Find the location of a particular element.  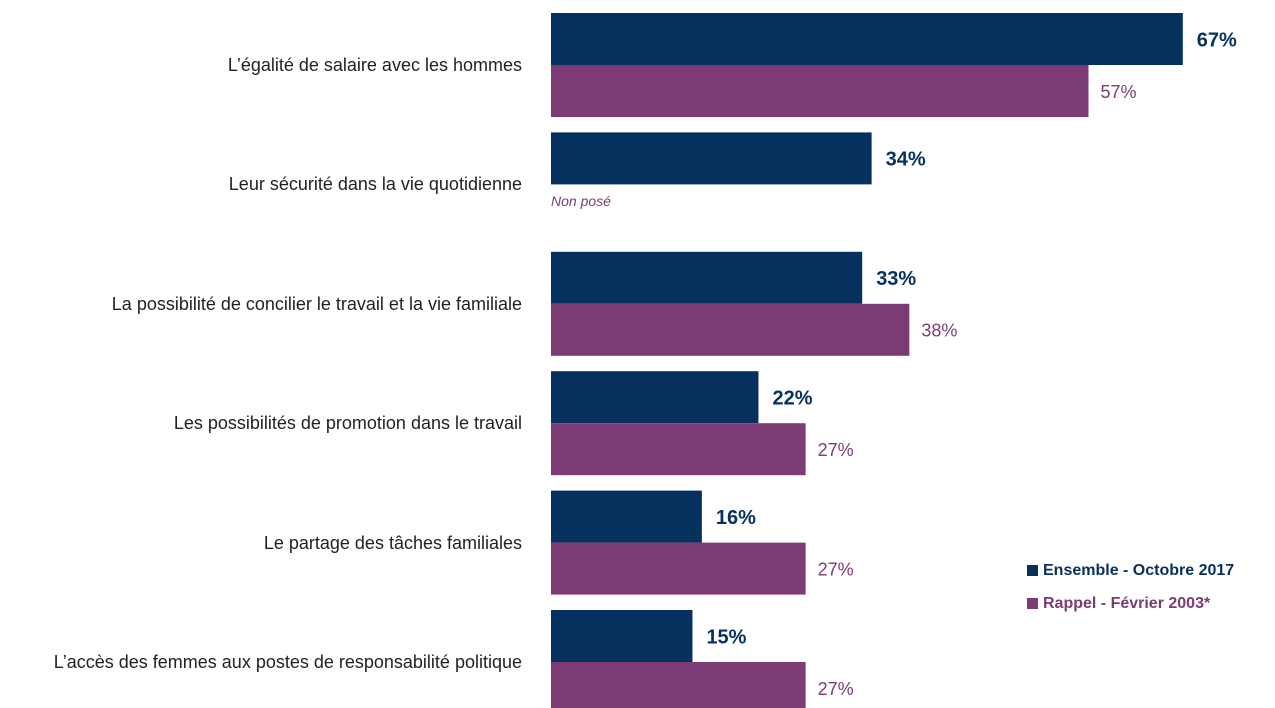

category-label: Le partage des tâches familiales is located at coordinates (392, 542).